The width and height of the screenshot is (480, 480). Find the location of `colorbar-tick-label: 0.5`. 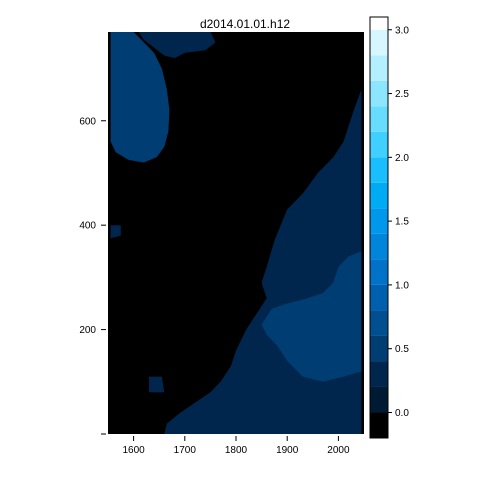

colorbar-tick-label: 0.5 is located at coordinates (402, 349).